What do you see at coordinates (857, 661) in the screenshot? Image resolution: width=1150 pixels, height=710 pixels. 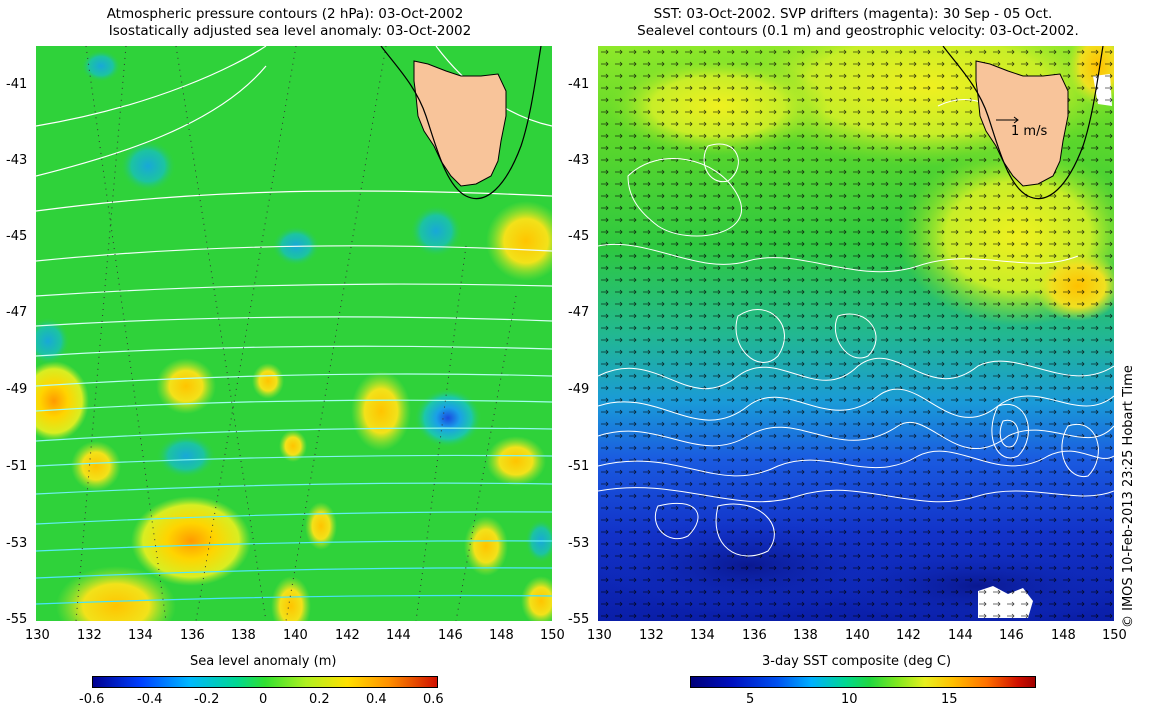 I see `sst-colorbar-label: 3-day SST composite (deg C)` at bounding box center [857, 661].